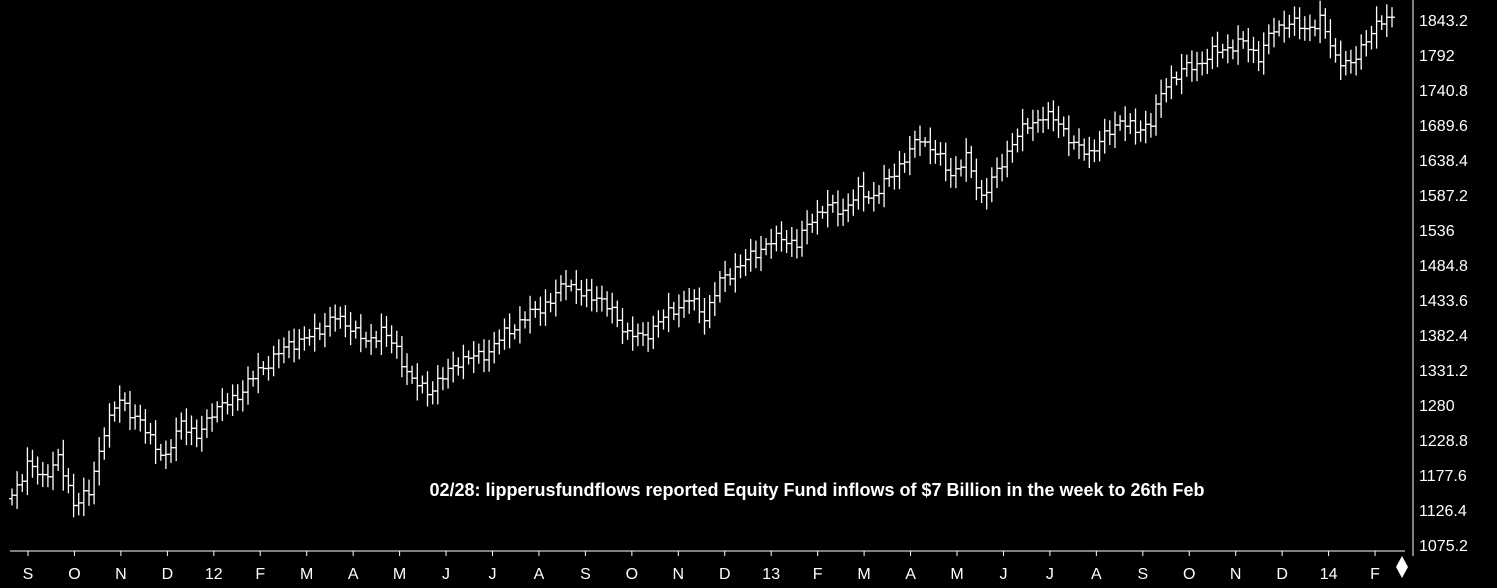  What do you see at coordinates (1443, 196) in the screenshot?
I see `y-tick-label: 1587.2` at bounding box center [1443, 196].